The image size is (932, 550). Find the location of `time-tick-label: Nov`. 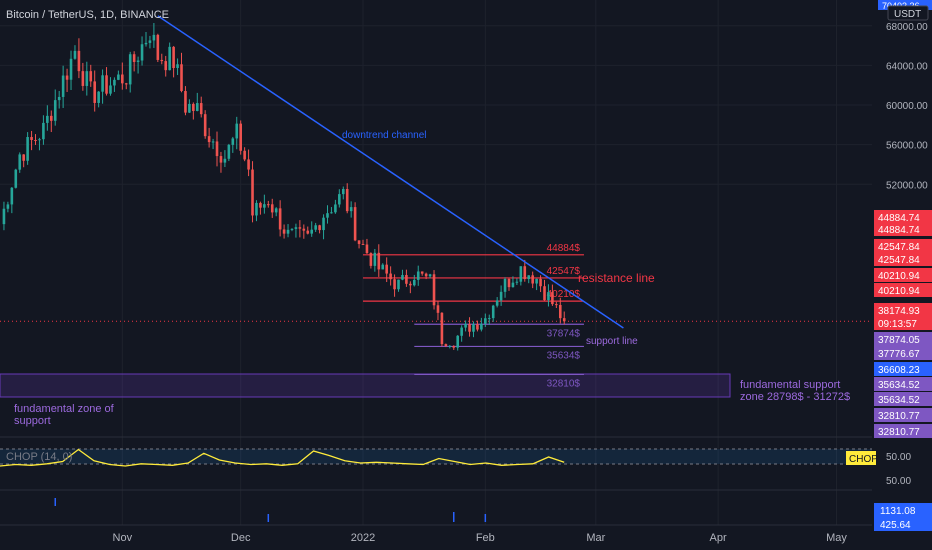

time-tick-label: Nov is located at coordinates (123, 538).